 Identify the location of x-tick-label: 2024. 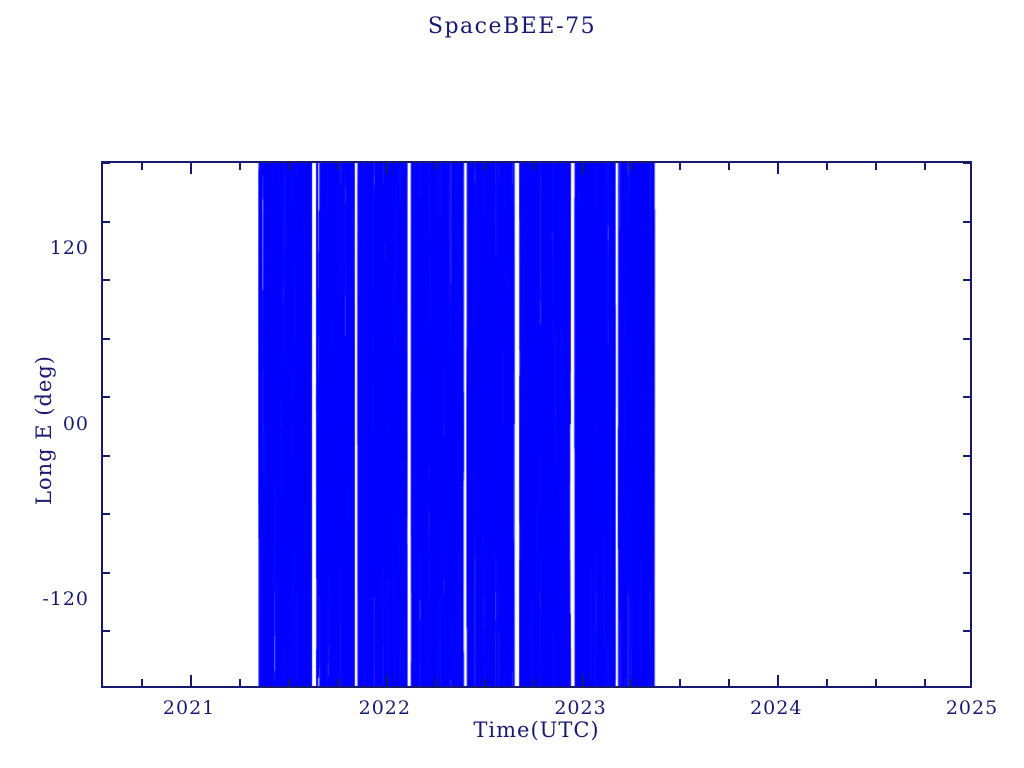
(776, 708).